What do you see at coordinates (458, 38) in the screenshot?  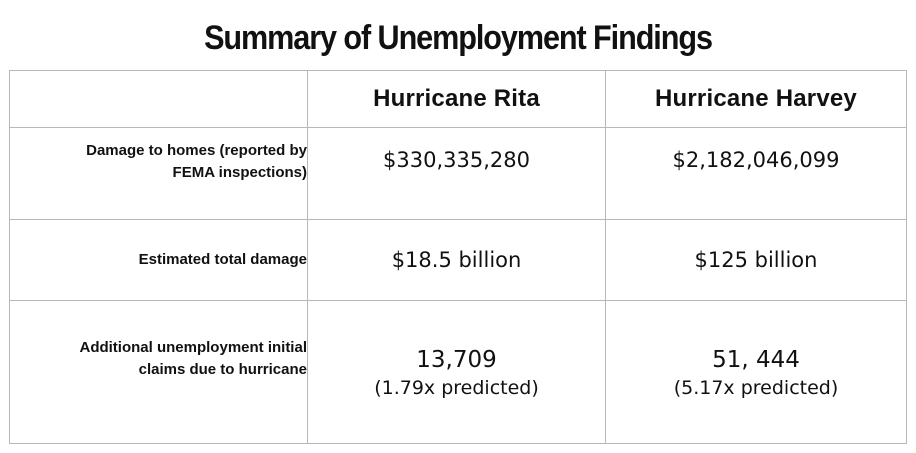 I see `page-title: Summary of Unemployment Findings` at bounding box center [458, 38].